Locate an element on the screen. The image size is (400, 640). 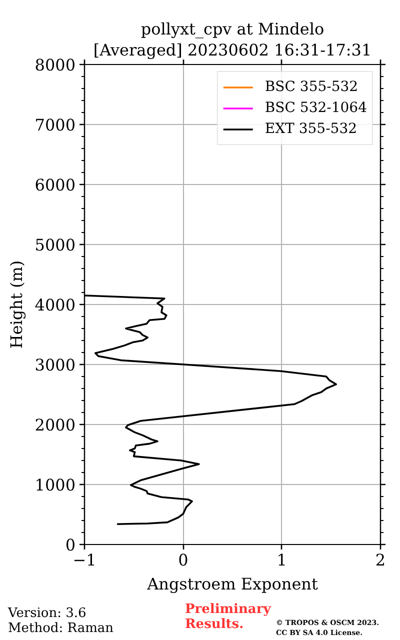
y-tick-label: 8000 is located at coordinates (55, 65).